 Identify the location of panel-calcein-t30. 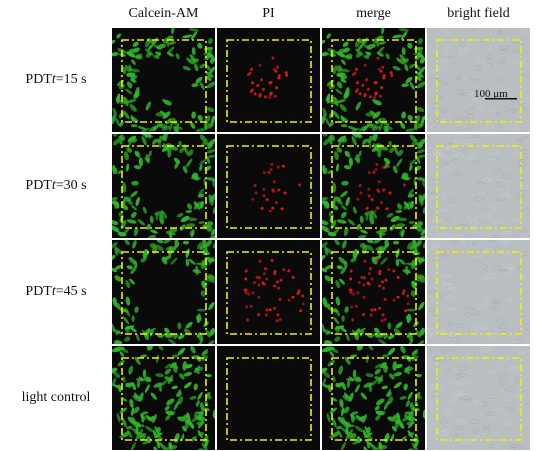
(163, 186).